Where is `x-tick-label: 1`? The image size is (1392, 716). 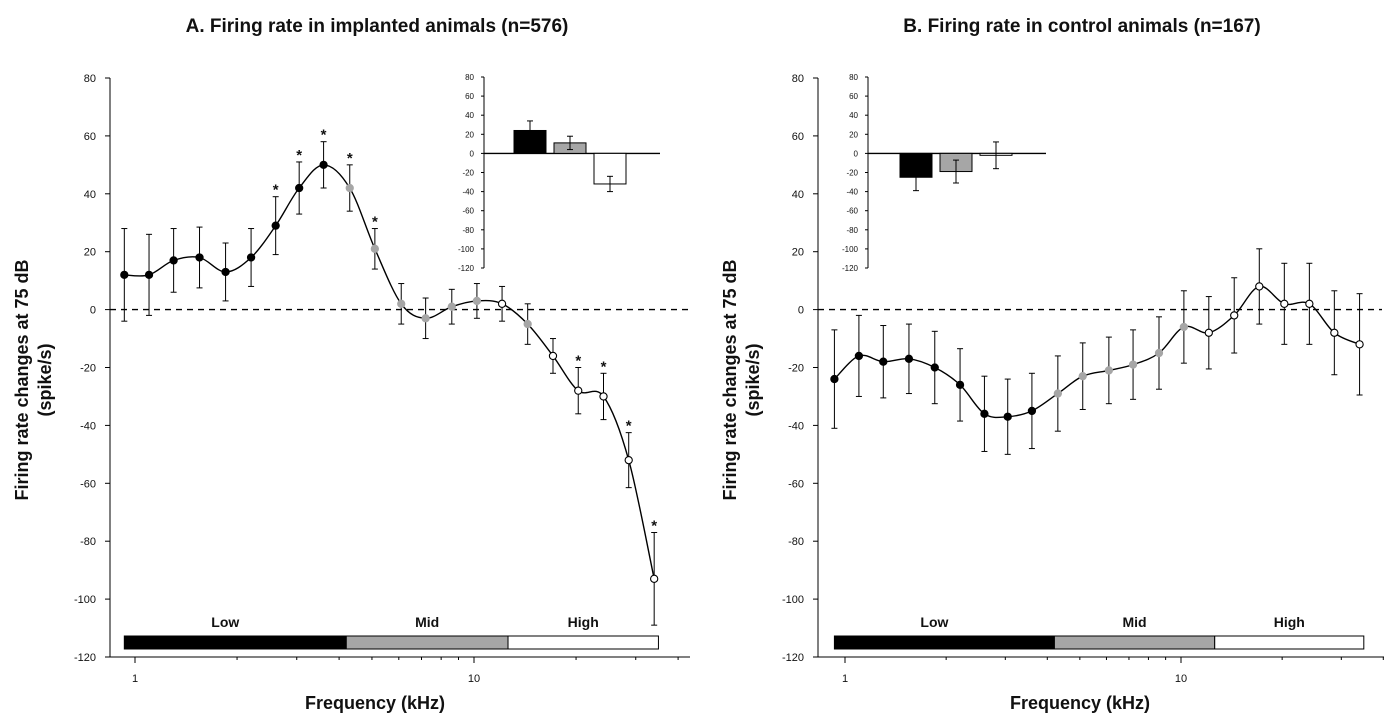 x-tick-label: 1 is located at coordinates (845, 679).